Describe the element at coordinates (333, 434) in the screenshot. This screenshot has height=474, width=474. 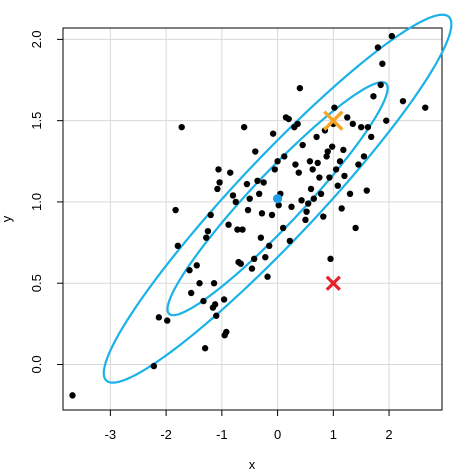
I see `x-tick-label: 1` at that location.